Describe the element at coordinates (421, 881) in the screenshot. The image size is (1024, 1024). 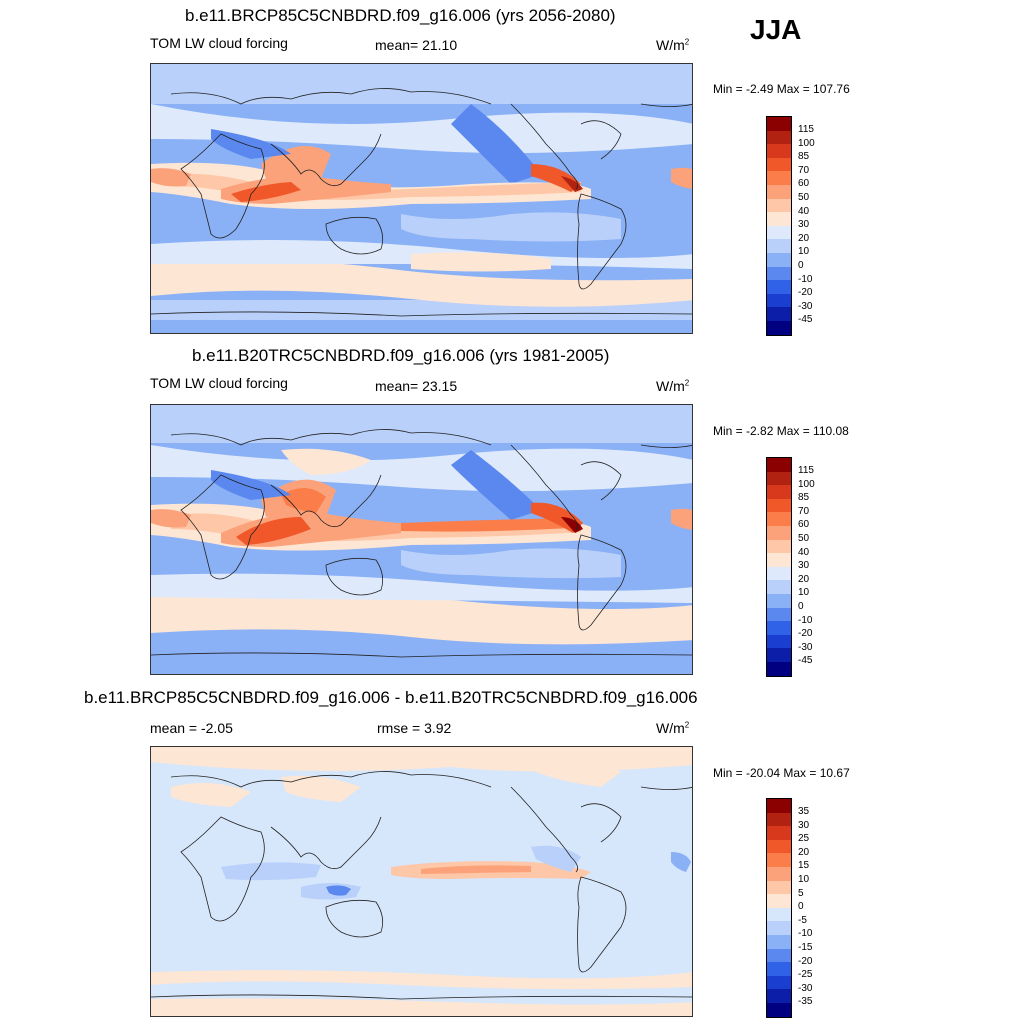
I see `panel-3-map` at that location.